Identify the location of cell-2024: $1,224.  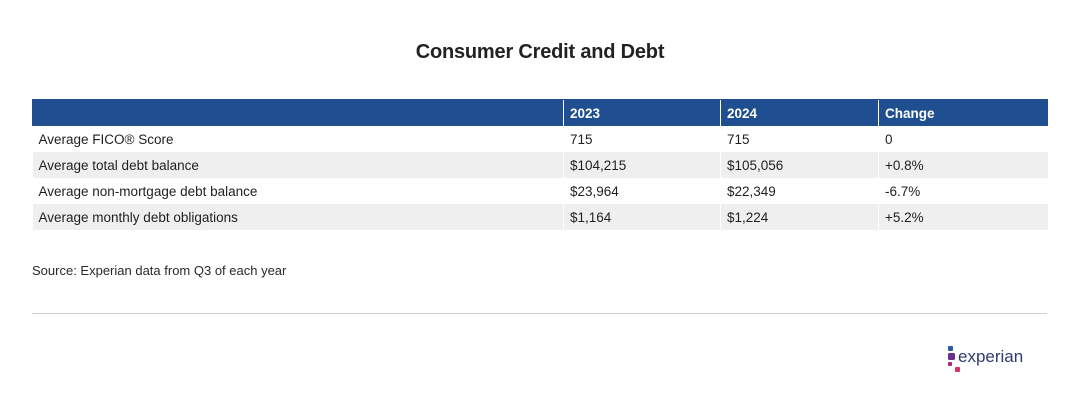
(799, 217).